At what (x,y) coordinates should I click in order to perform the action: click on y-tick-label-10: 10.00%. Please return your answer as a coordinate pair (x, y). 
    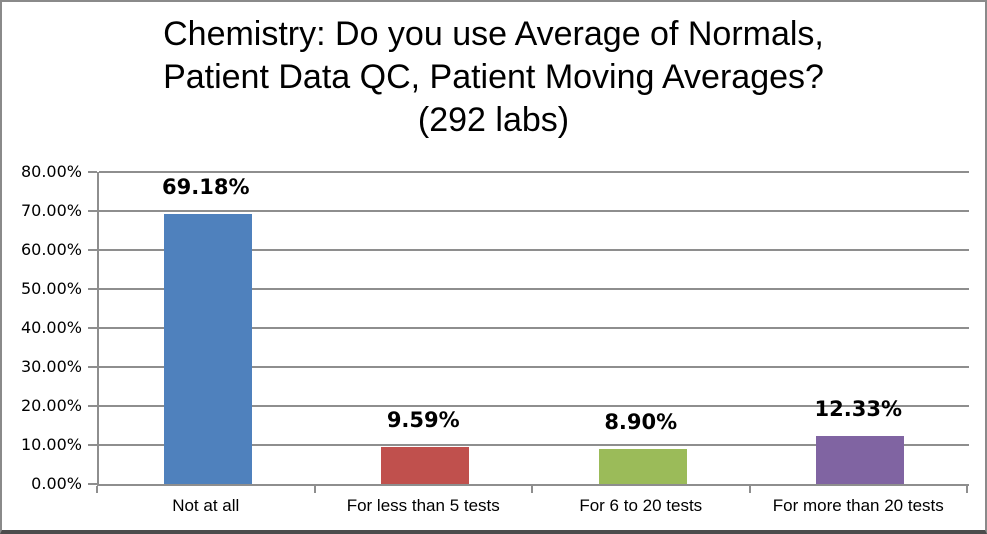
    Looking at the image, I should click on (51, 444).